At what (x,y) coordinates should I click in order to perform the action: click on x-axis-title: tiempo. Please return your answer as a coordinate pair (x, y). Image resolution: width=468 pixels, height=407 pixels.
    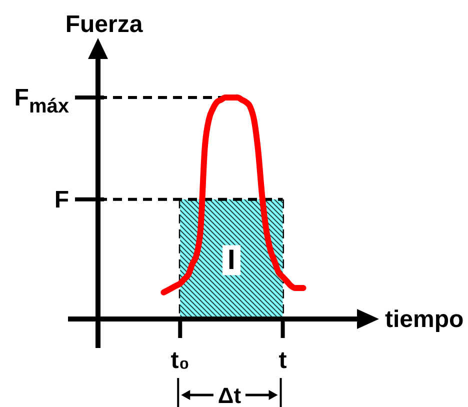
    Looking at the image, I should click on (424, 319).